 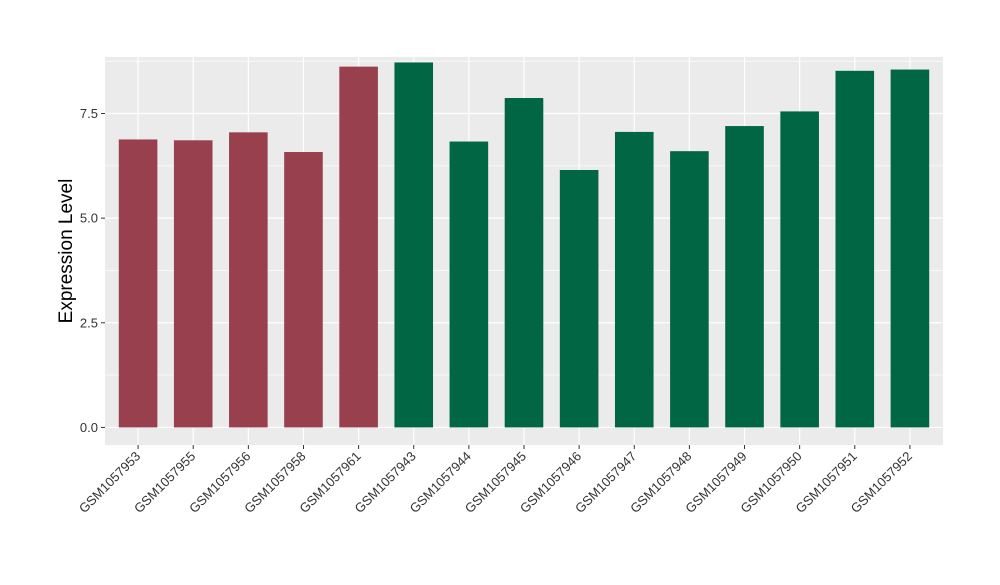 What do you see at coordinates (92, 270) in the screenshot?
I see `y-axis: 0.0 2.5 5.0 7.5` at bounding box center [92, 270].